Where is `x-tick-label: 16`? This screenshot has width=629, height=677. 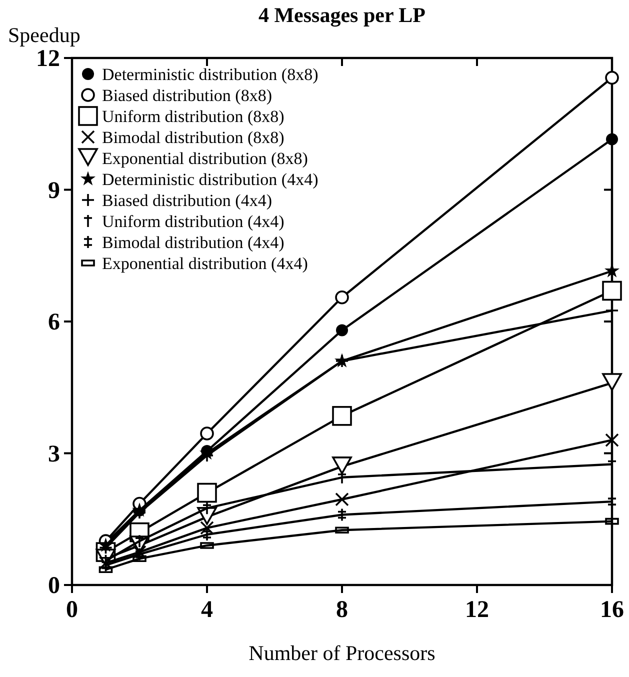 x-tick-label: 16 is located at coordinates (612, 610).